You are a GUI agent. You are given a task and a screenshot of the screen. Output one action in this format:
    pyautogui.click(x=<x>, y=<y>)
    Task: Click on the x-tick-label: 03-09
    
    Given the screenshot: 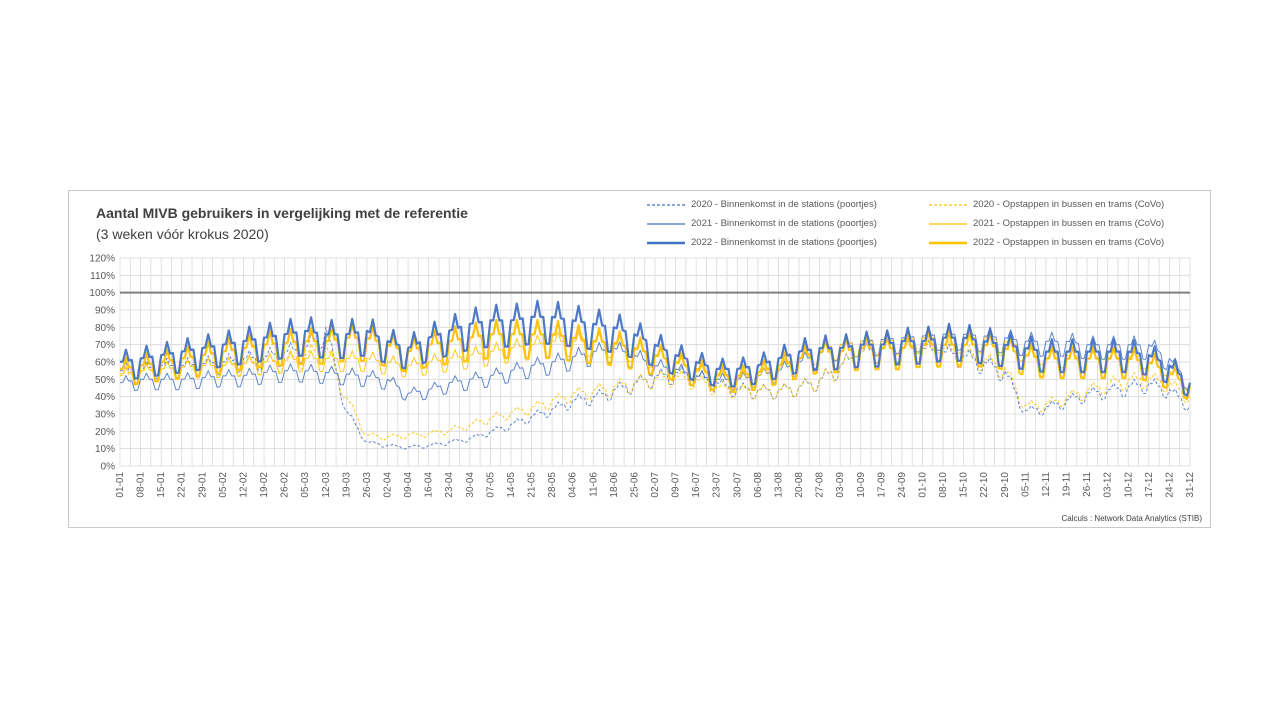 What is the action you would take?
    pyautogui.click(x=840, y=485)
    